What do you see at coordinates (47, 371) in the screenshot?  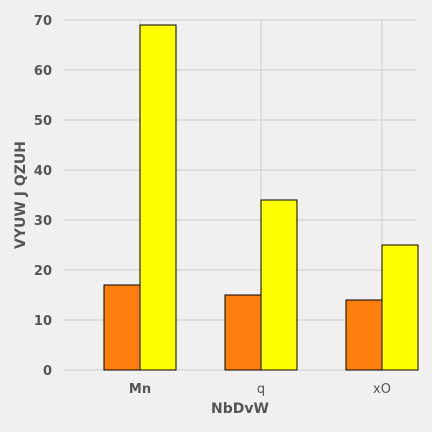 I see `y-tick-label: 0` at bounding box center [47, 371].